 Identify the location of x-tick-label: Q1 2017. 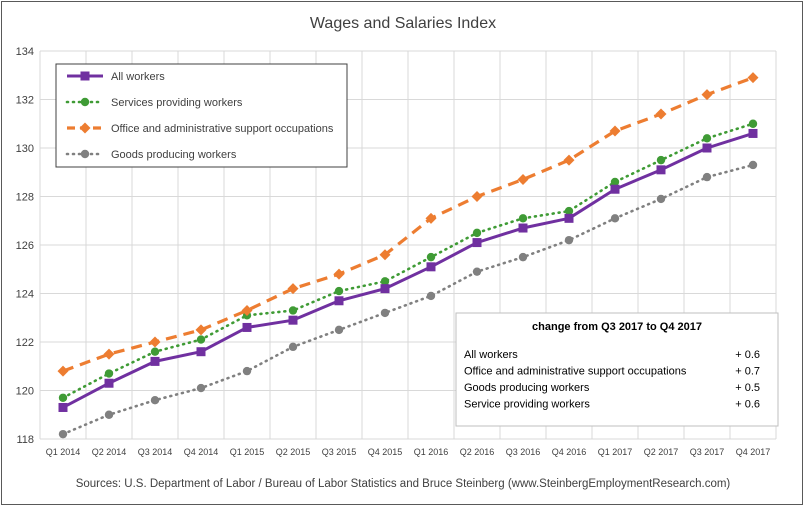
(615, 452).